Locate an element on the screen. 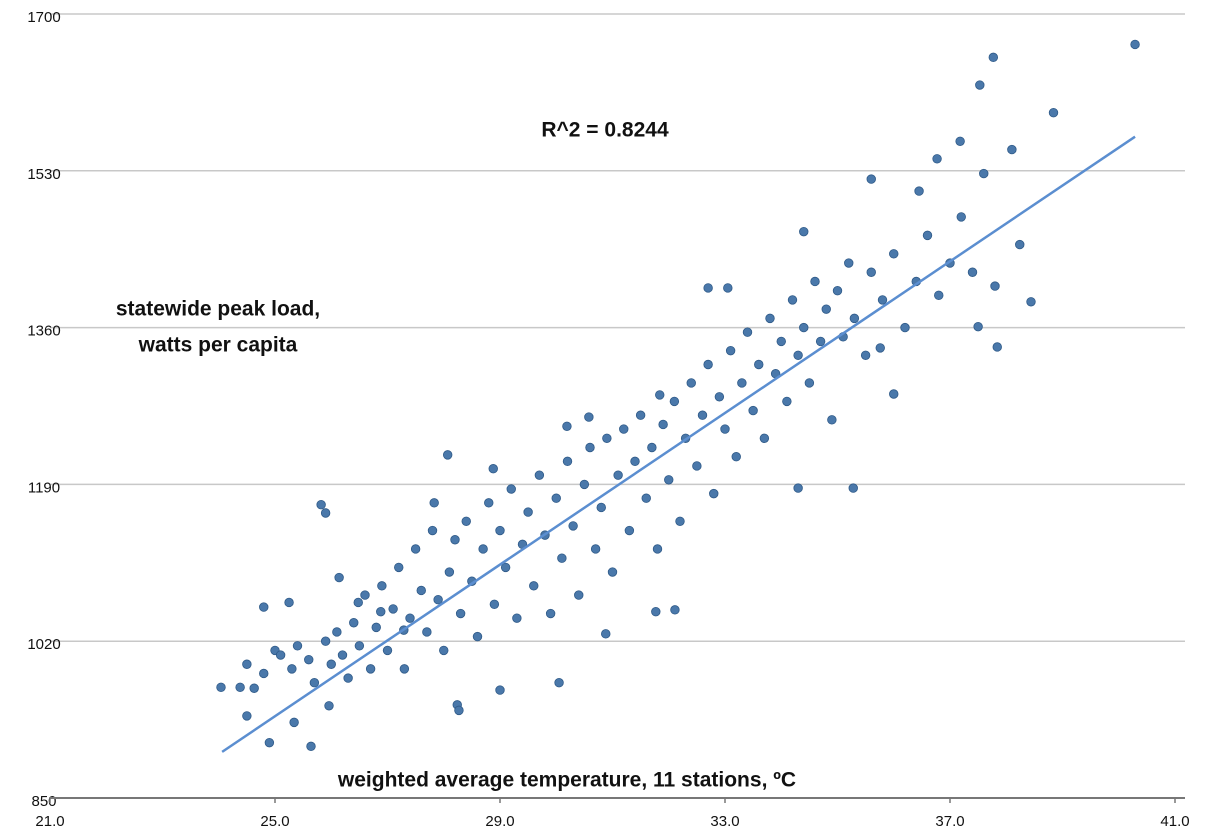 The image size is (1211, 836). y-tick-label: 1020 is located at coordinates (43, 644).